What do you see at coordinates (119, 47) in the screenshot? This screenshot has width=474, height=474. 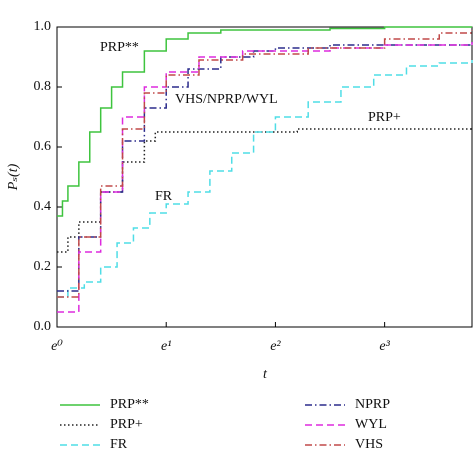 I see `annotation: PRP**` at bounding box center [119, 47].